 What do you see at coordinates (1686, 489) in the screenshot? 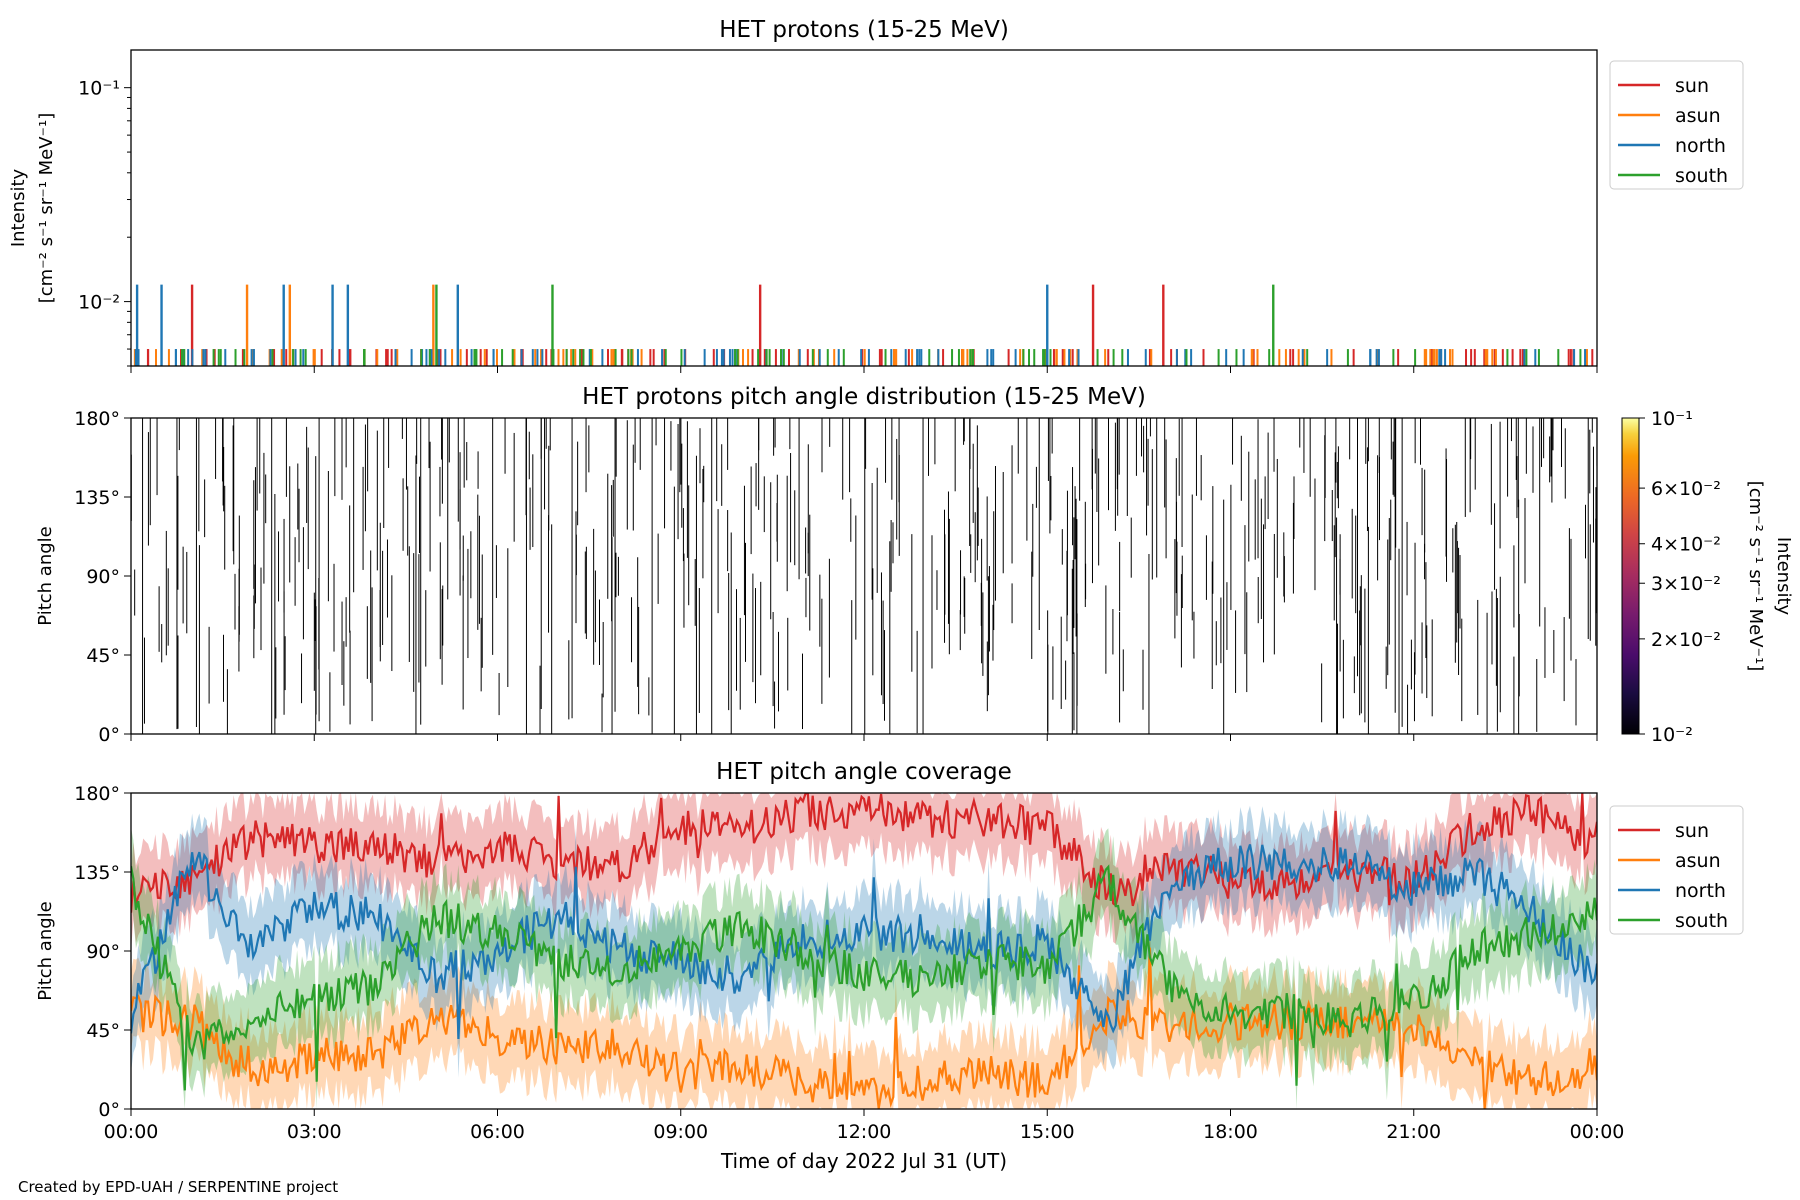
I see `colorbar-tick-label: 6×10⁻²` at bounding box center [1686, 489].